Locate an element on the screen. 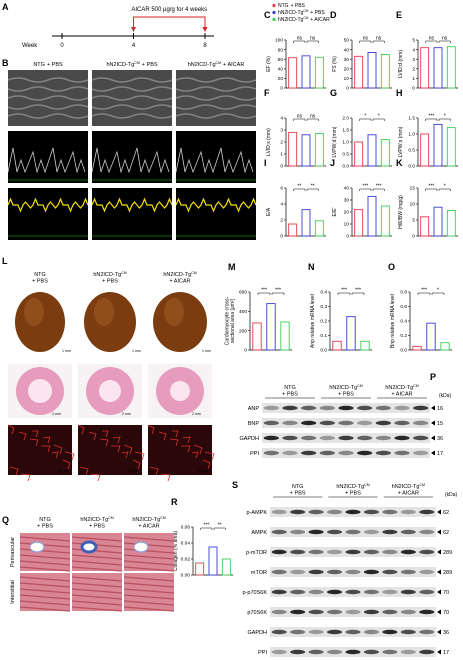 The width and height of the screenshot is (463, 660). y-axis-label: LVID;d (mm) is located at coordinates (401, 64).